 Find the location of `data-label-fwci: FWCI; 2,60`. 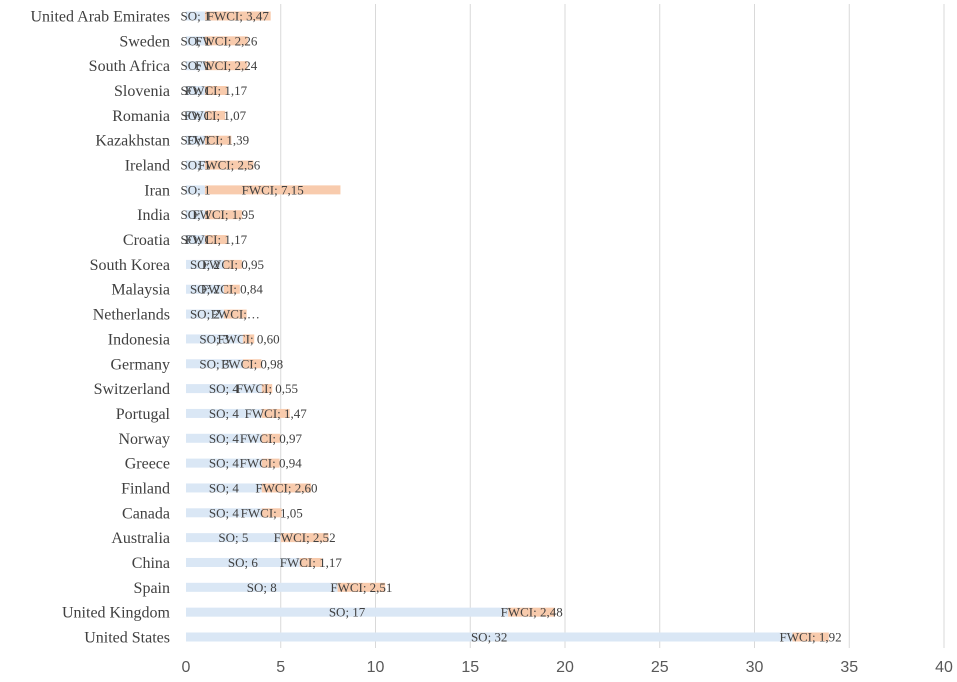

data-label-fwci: FWCI; 2,60 is located at coordinates (286, 487).